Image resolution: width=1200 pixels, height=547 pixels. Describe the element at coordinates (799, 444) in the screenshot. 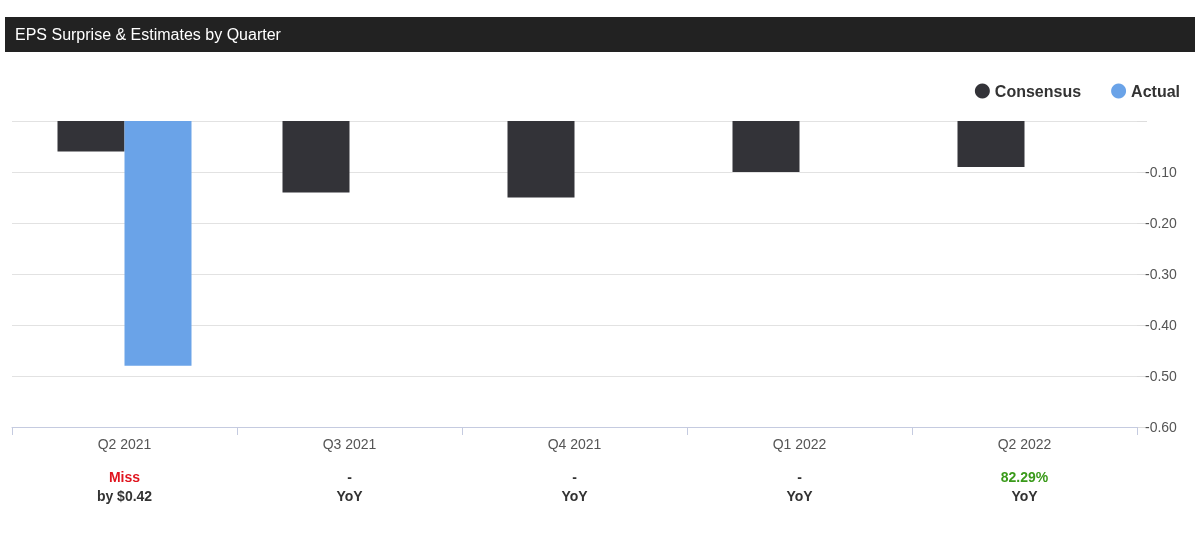

I see `x-tick-label: Q1 2022` at that location.